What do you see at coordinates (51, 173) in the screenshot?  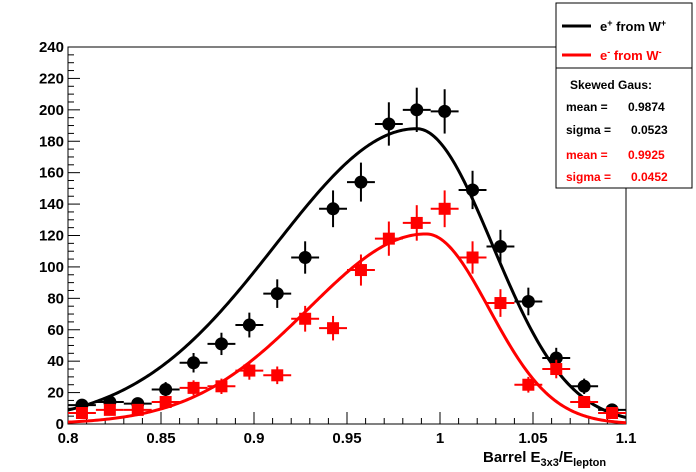 I see `y-tick-label: 160` at bounding box center [51, 173].